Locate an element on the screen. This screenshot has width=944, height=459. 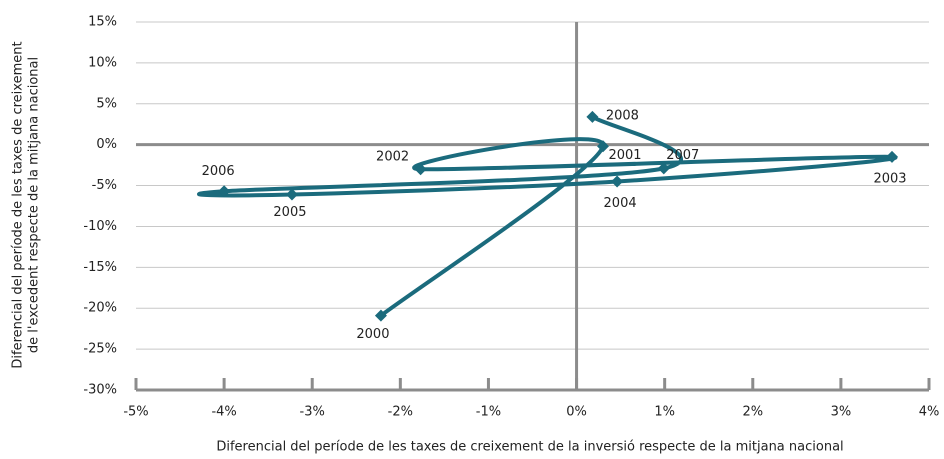
y-tick-label: -30% is located at coordinates (100, 390).